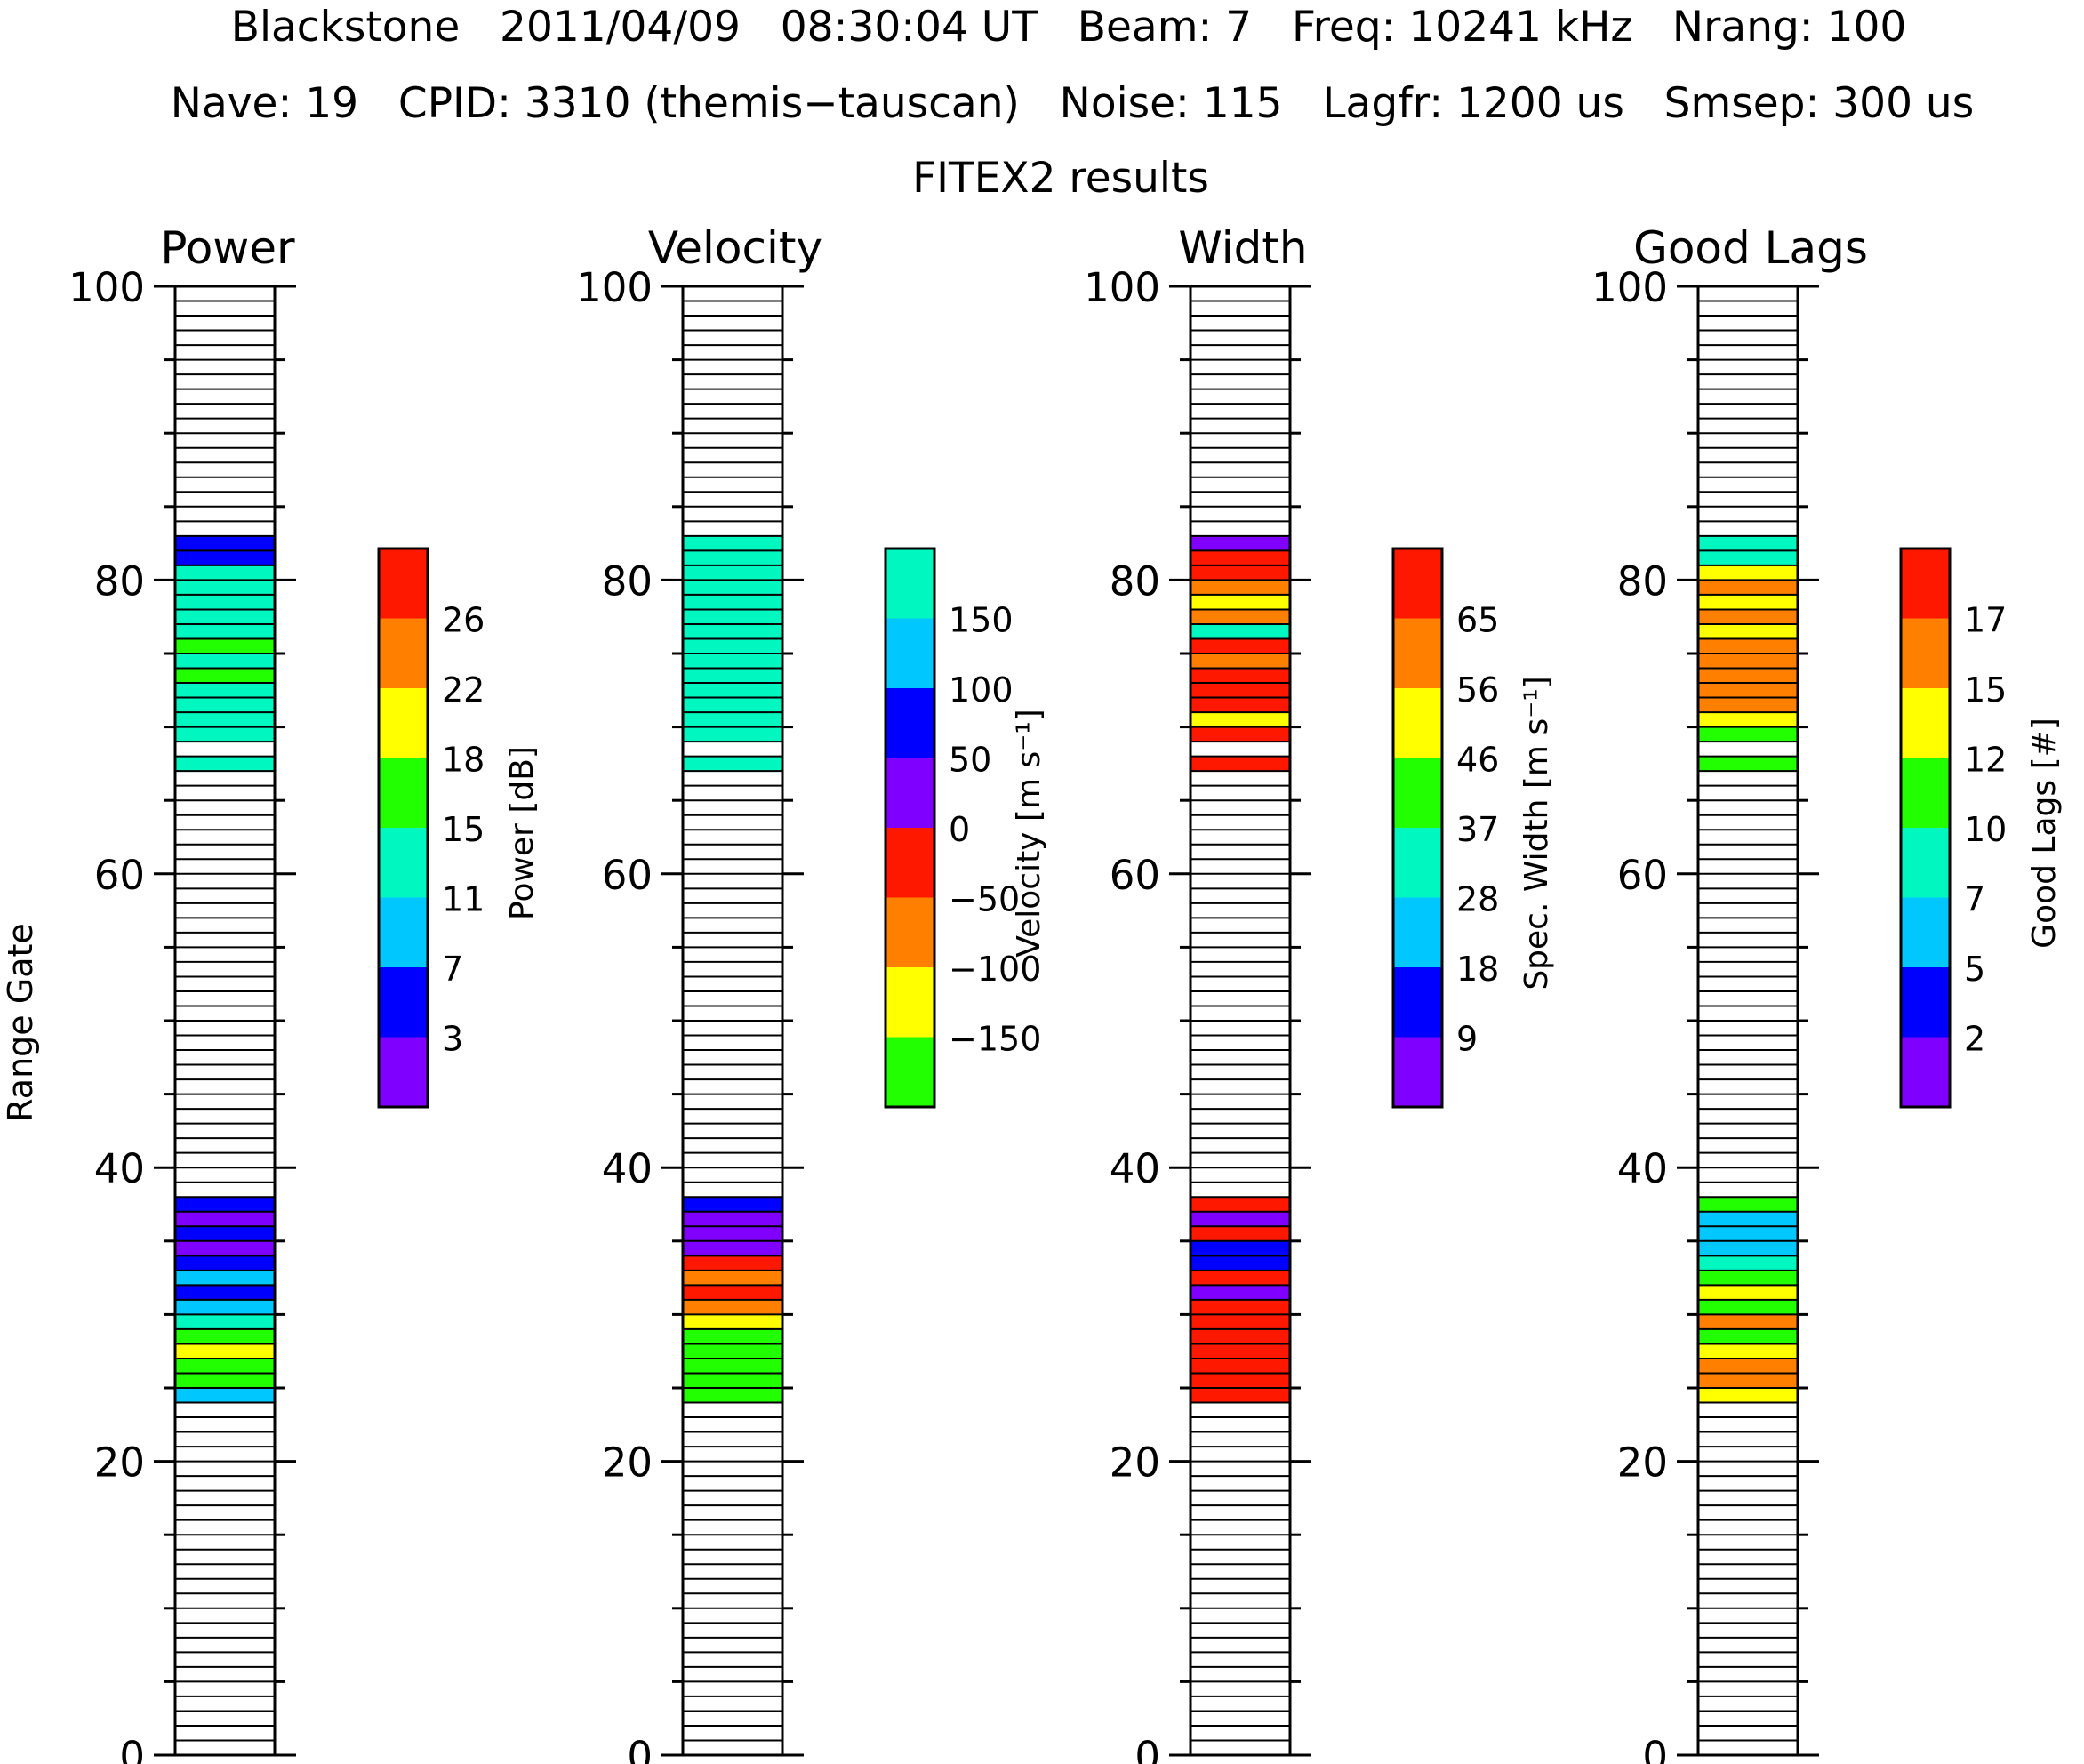 The width and height of the screenshot is (2084, 1764). Describe the element at coordinates (959, 829) in the screenshot. I see `colorbar-tick-label: 0` at that location.